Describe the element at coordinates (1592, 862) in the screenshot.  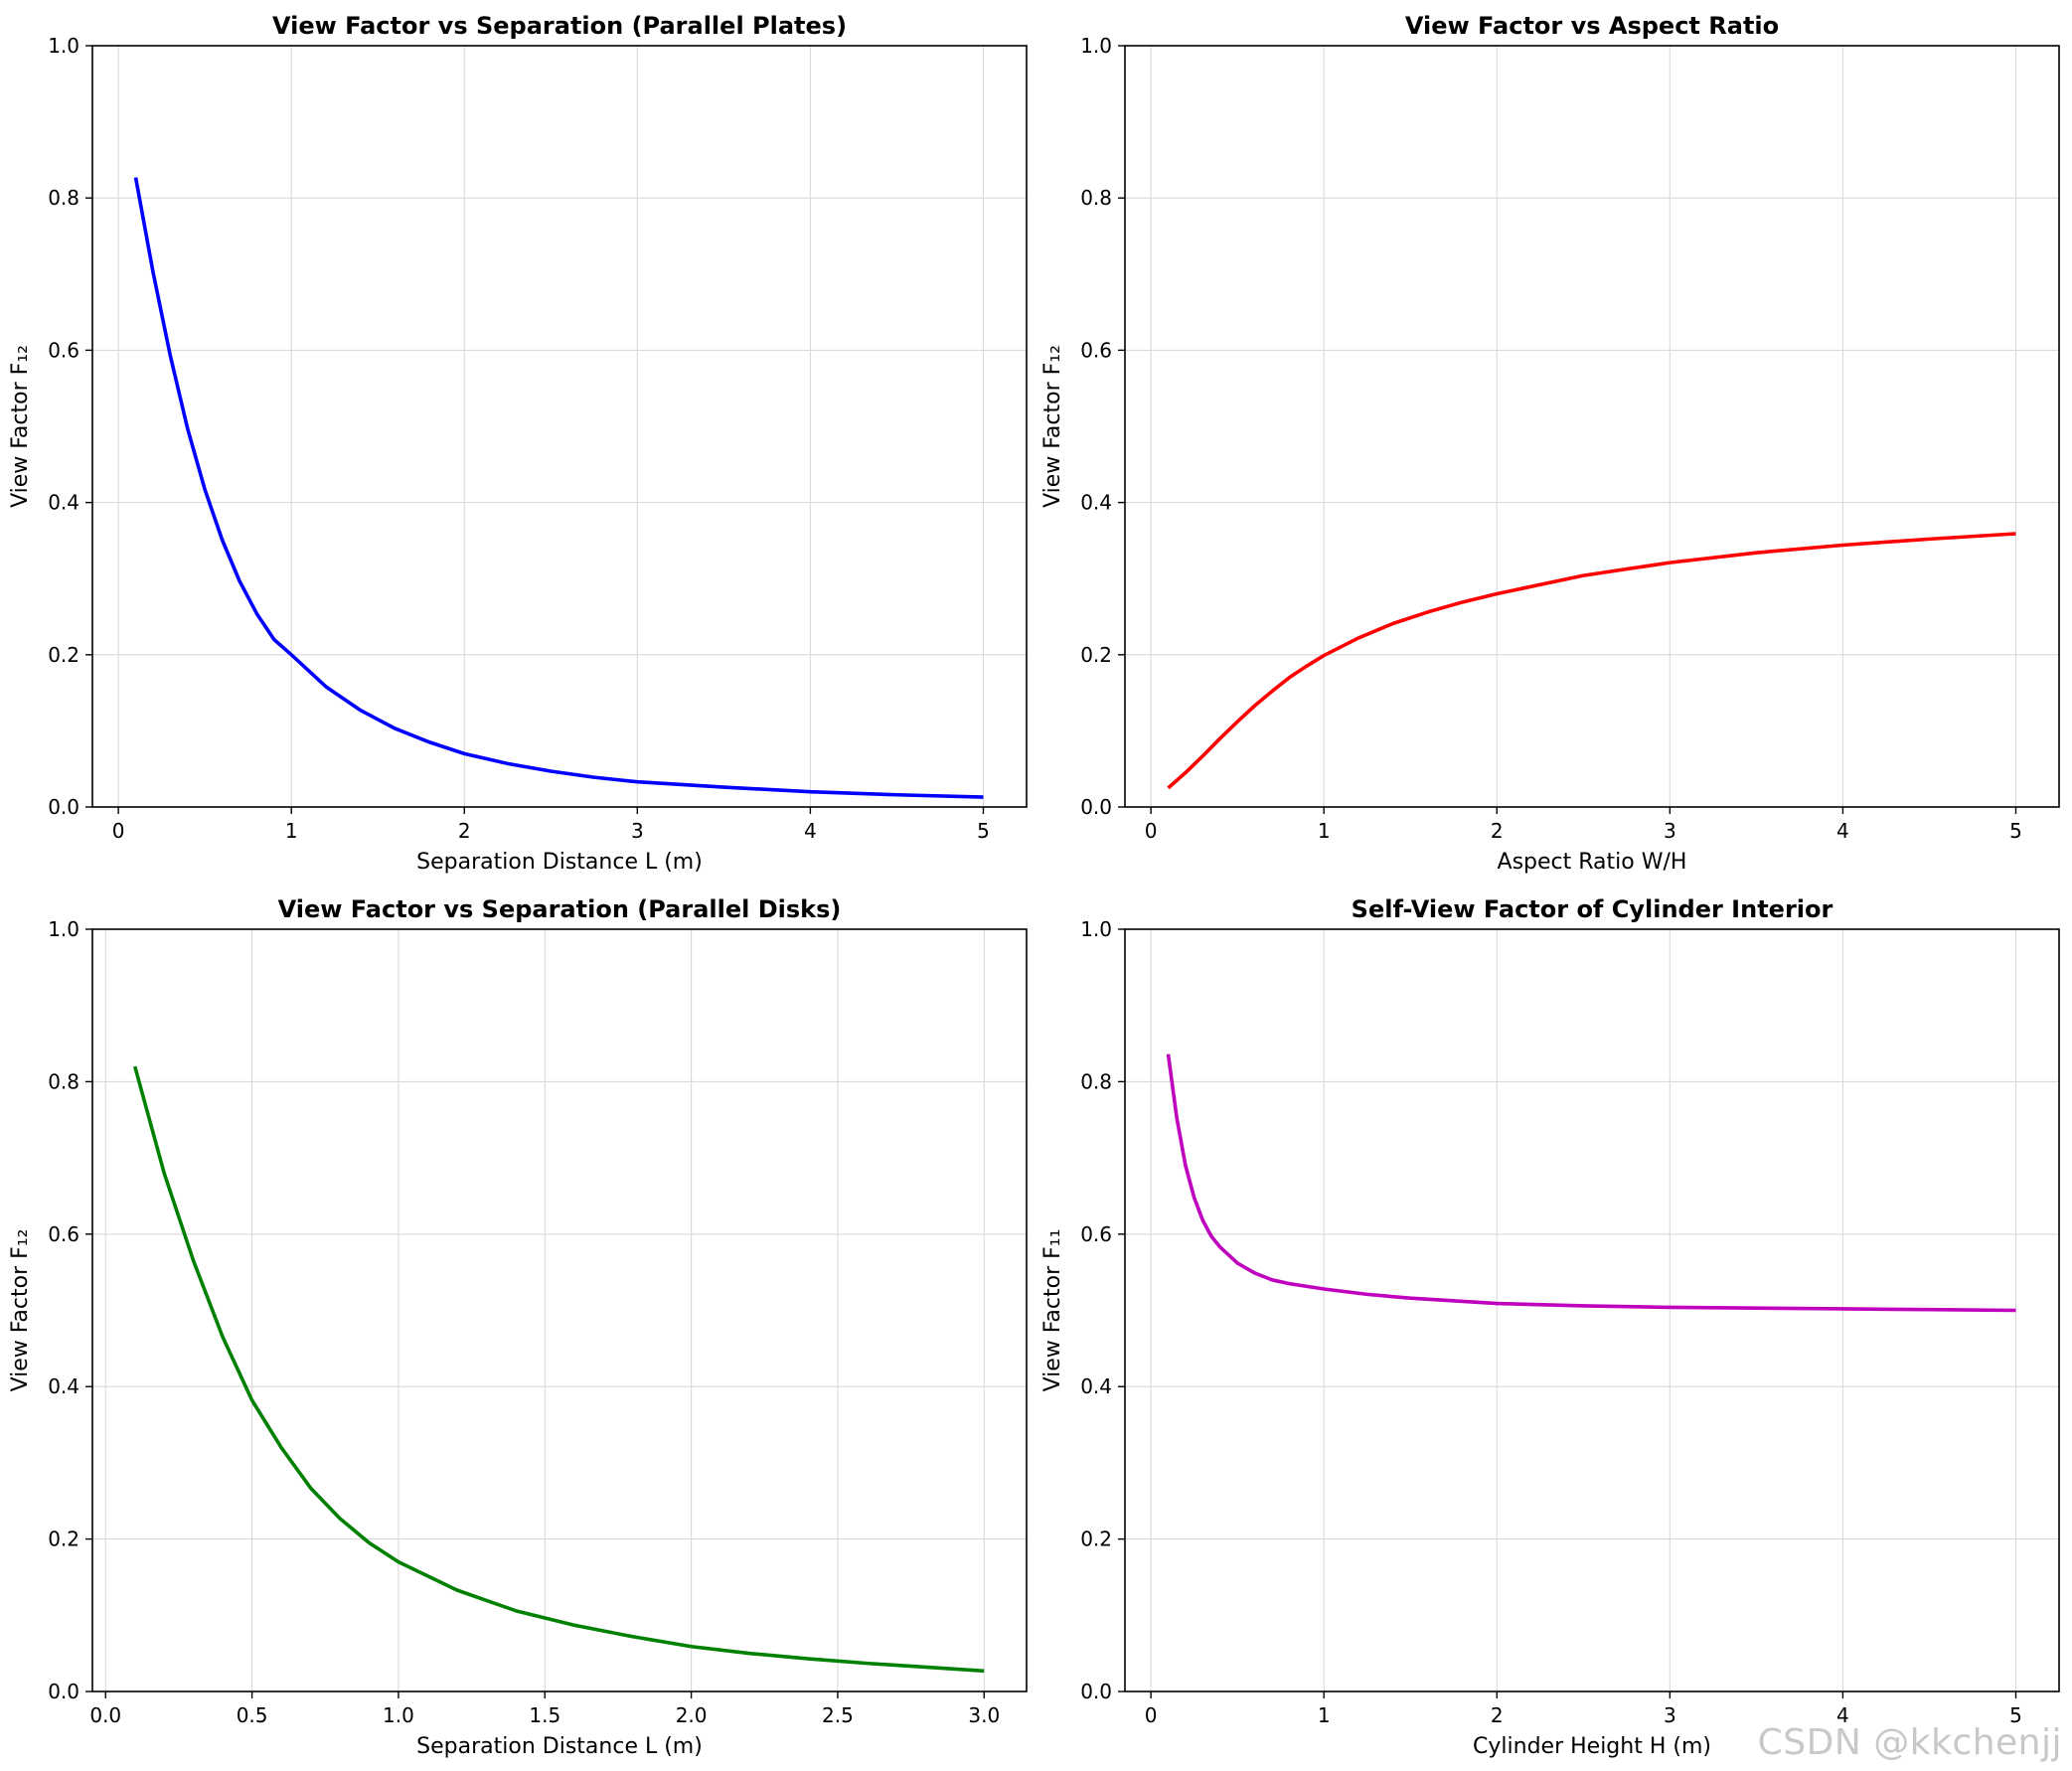
I see `x-axis-label: Aspect Ratio W/H` at that location.